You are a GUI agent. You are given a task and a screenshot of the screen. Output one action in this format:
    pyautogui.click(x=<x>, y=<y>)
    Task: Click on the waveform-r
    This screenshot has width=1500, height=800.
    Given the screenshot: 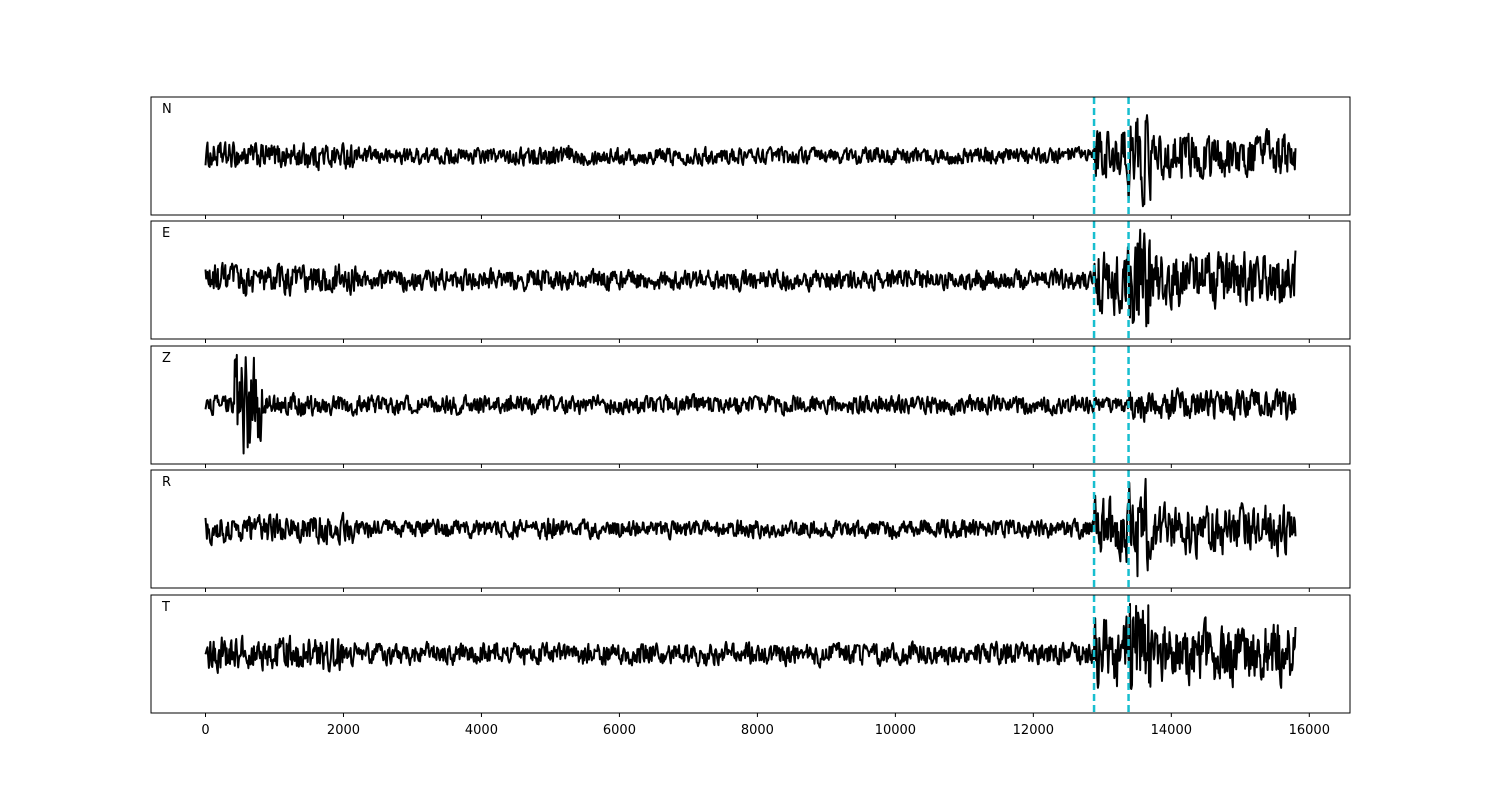 What is the action you would take?
    pyautogui.click(x=750, y=527)
    